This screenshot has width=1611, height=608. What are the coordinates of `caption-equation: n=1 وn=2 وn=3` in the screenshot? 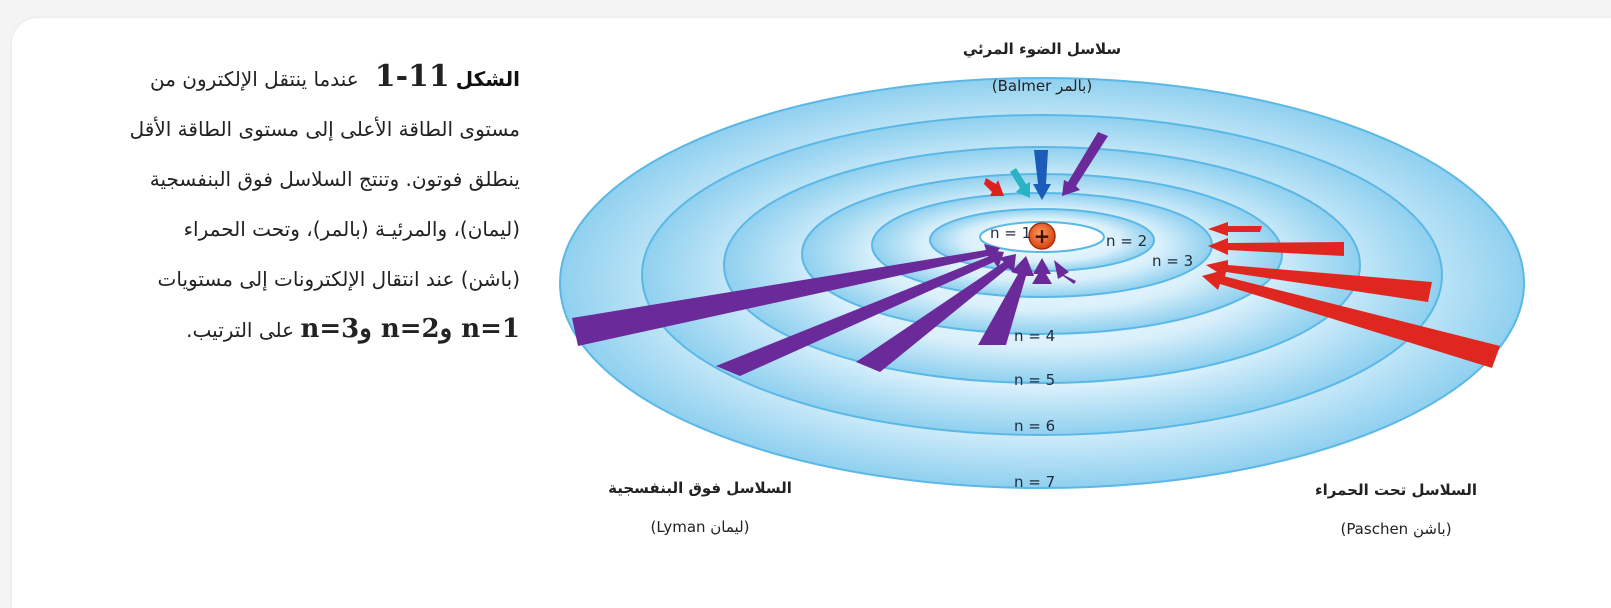 It's located at (410, 329).